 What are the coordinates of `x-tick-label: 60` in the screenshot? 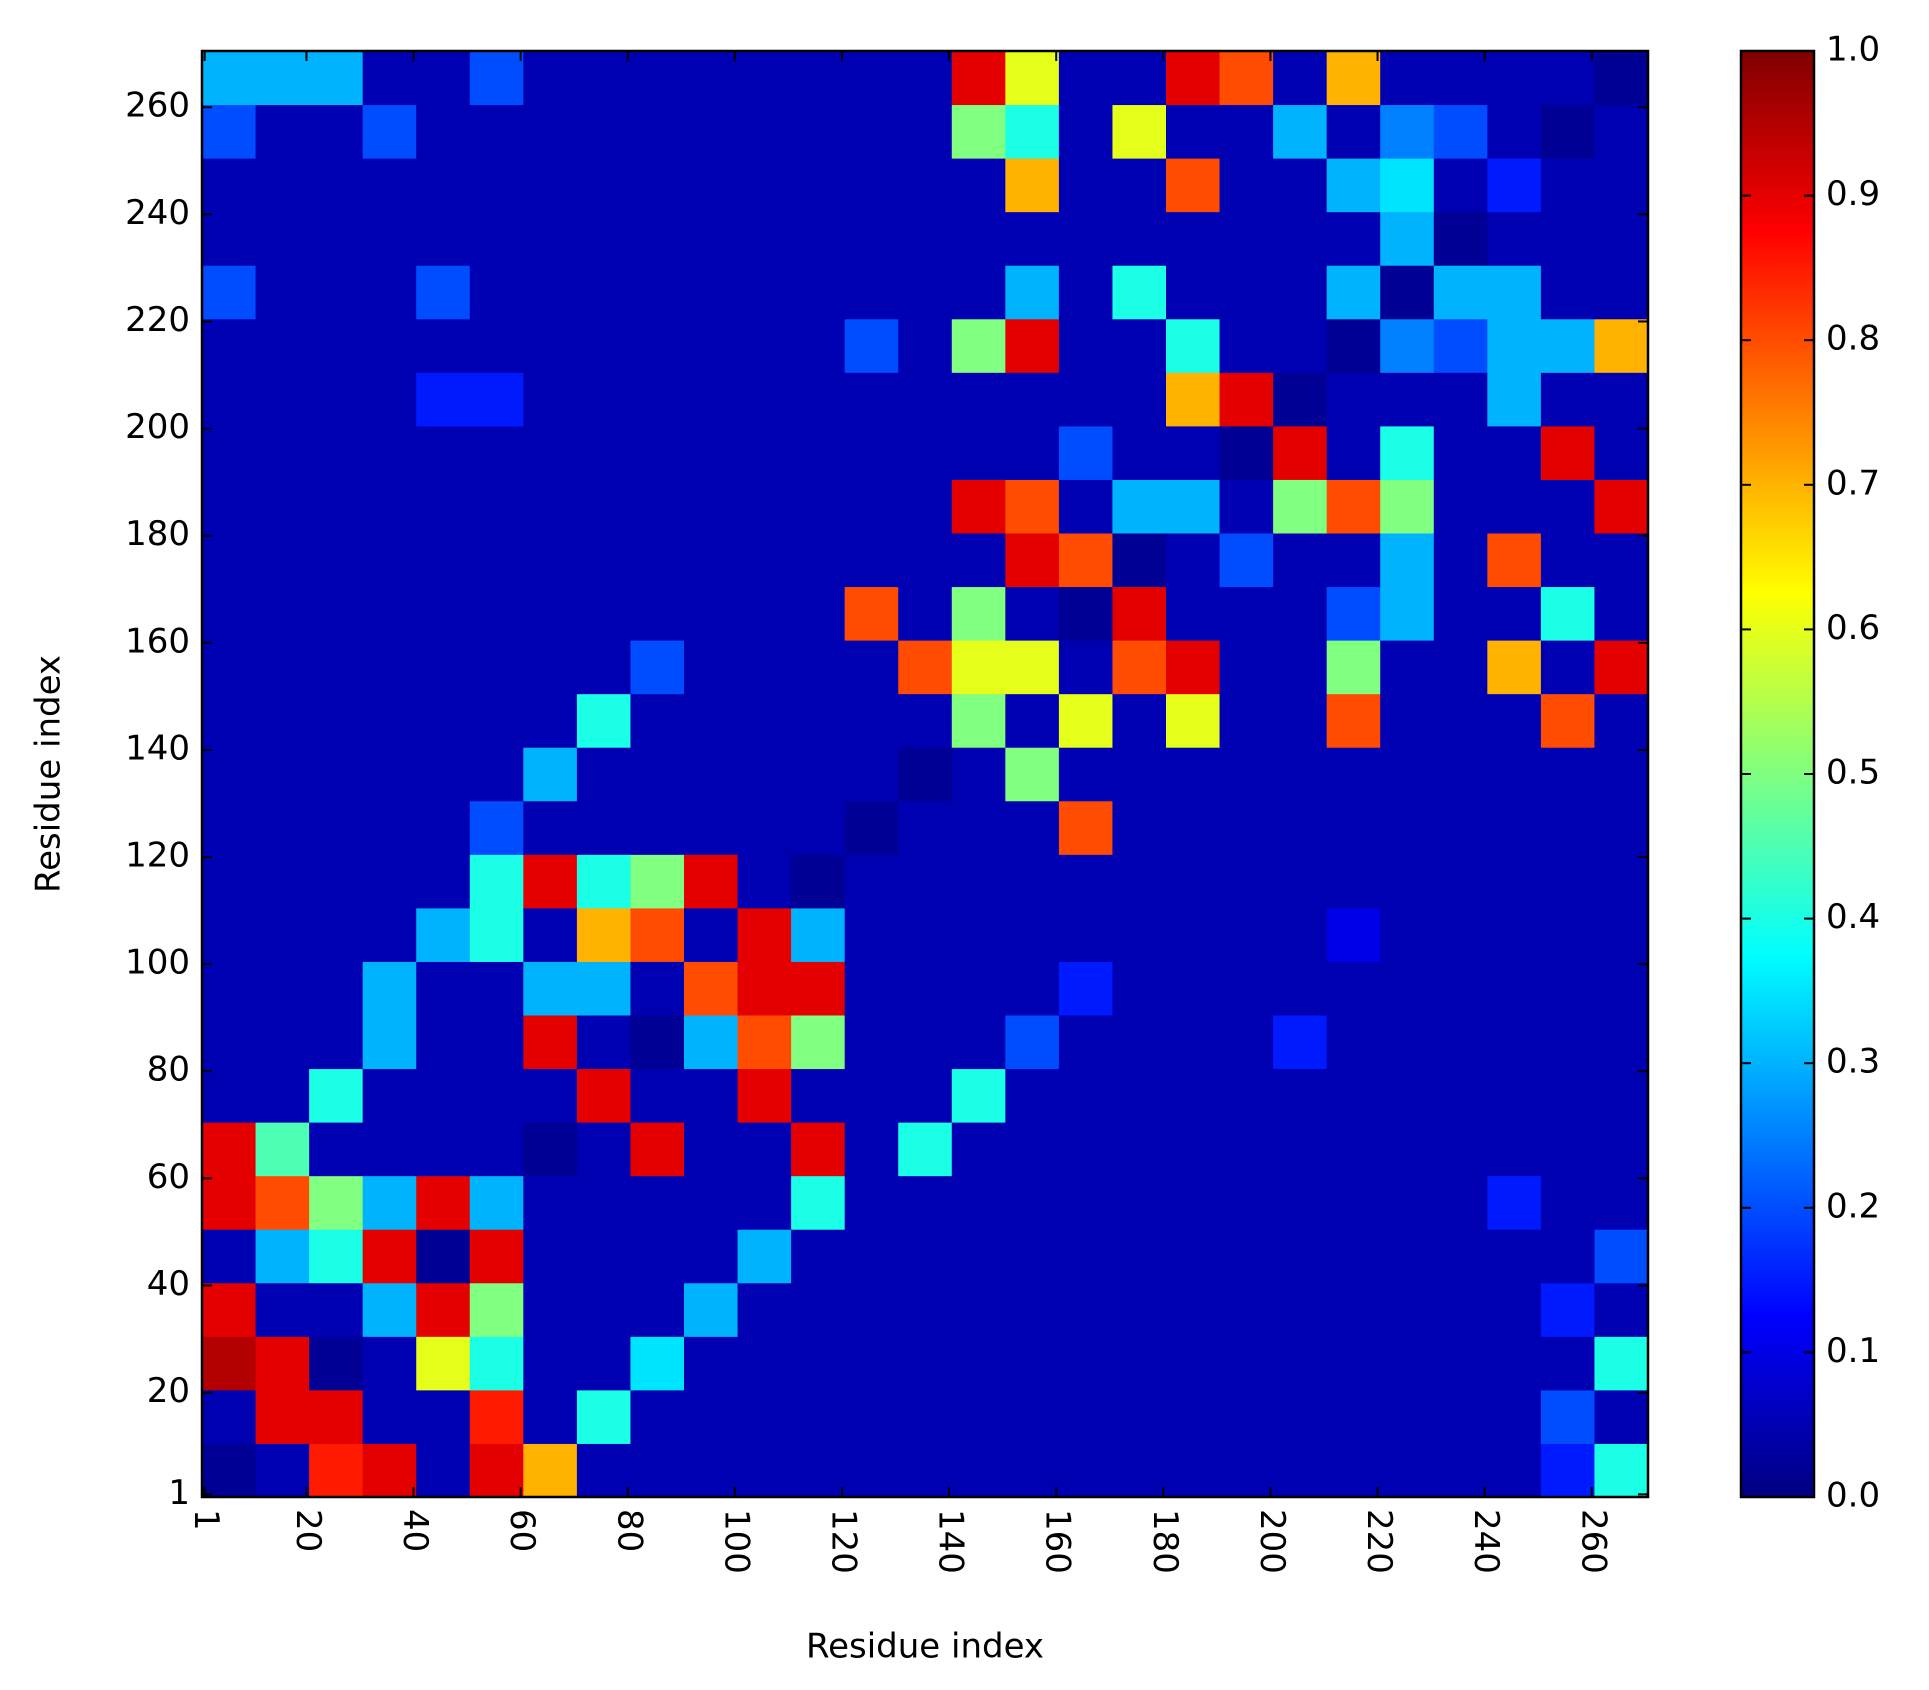 It's located at (522, 1530).